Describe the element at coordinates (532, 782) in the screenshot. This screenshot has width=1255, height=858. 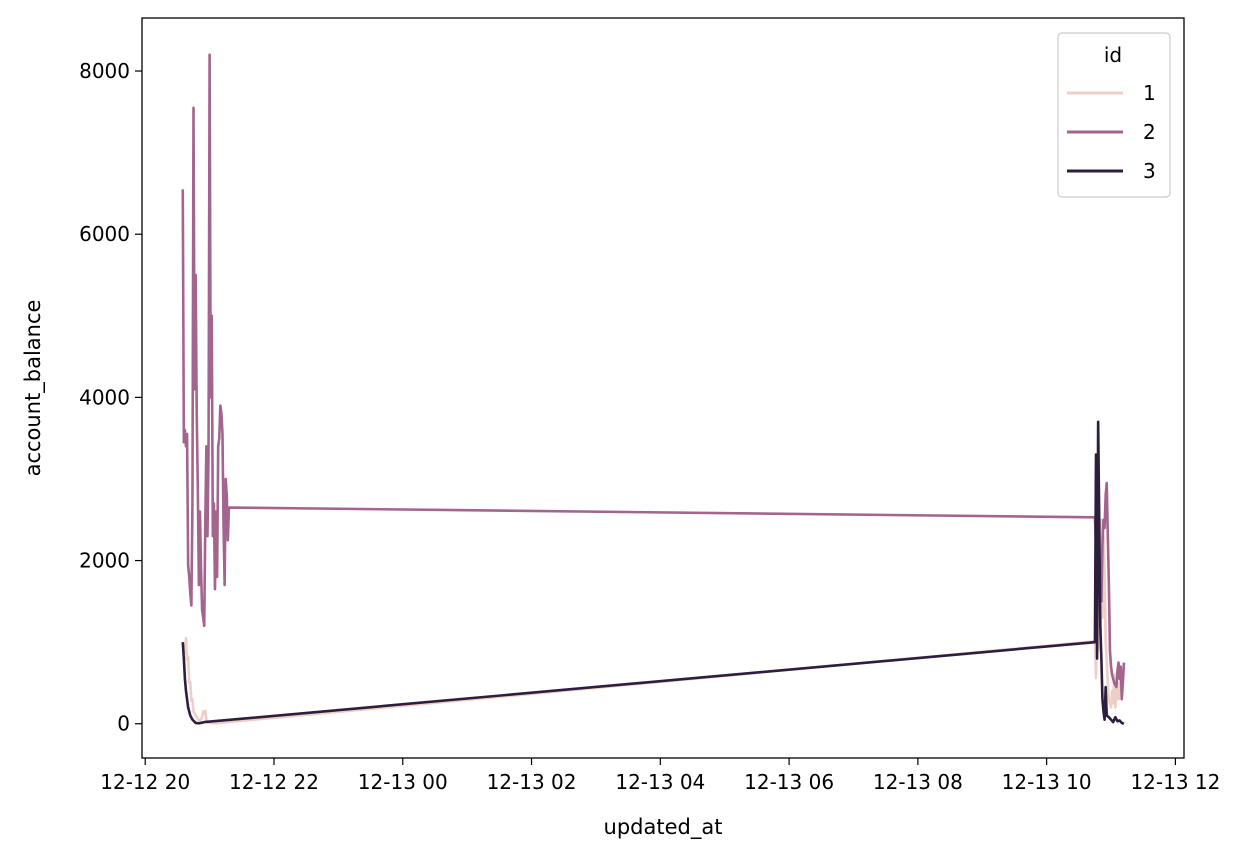
I see `x-tick-label: 12-13 02` at that location.